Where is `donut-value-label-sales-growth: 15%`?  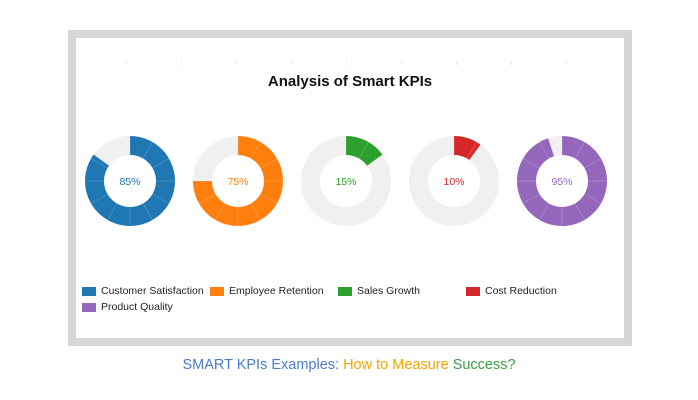 donut-value-label-sales-growth: 15% is located at coordinates (345, 182).